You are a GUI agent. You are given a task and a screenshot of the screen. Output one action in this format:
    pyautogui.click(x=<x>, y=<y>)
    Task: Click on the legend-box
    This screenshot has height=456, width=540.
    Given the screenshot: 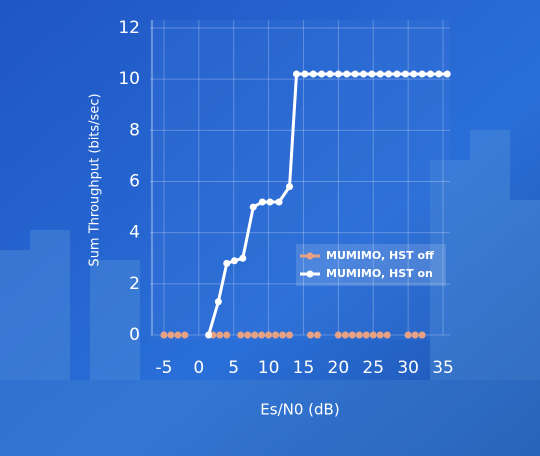 What is the action you would take?
    pyautogui.click(x=371, y=265)
    